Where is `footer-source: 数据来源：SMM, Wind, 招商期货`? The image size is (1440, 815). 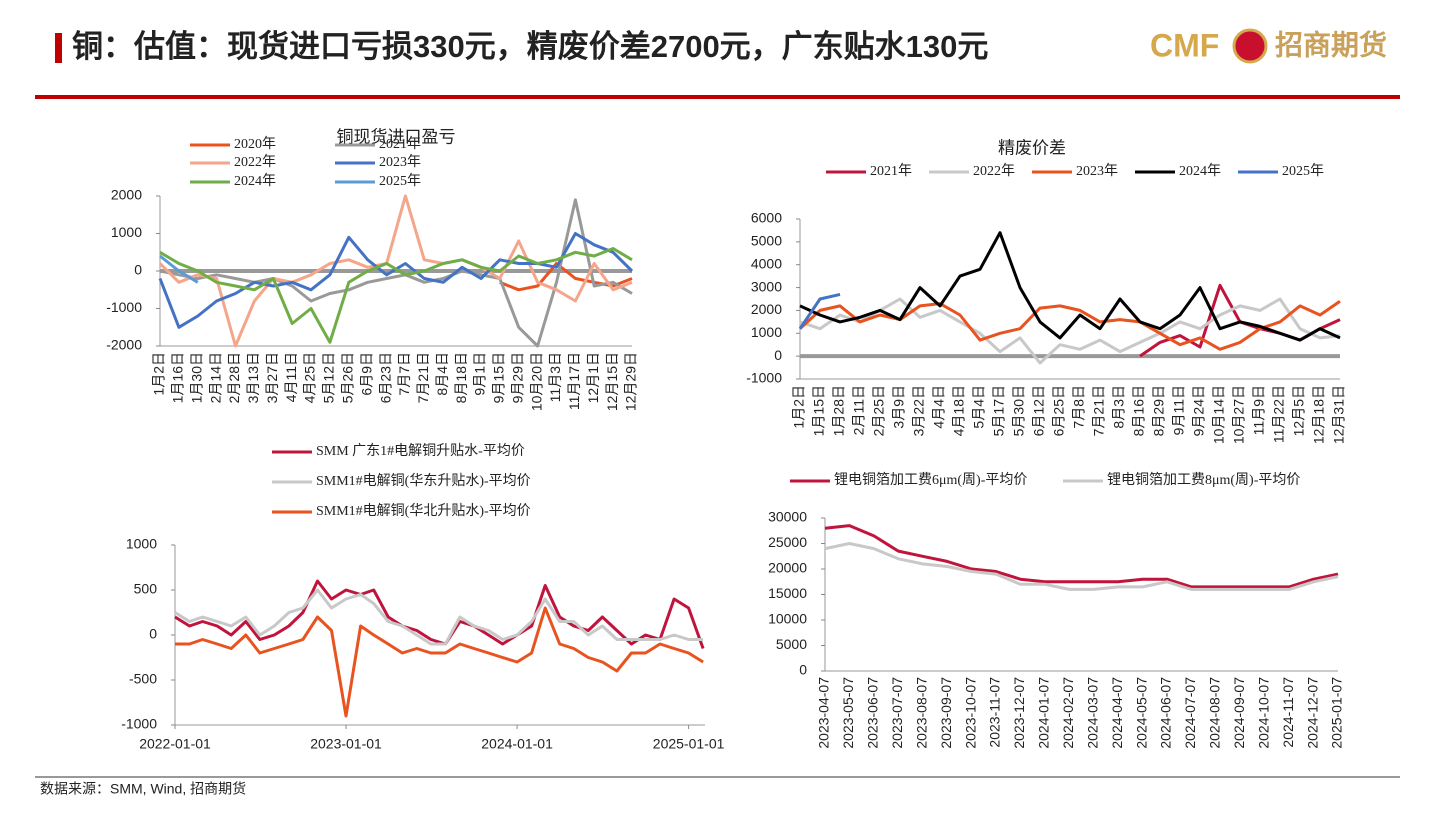
footer-source: 数据来源：SMM, Wind, 招商期货 is located at coordinates (143, 789).